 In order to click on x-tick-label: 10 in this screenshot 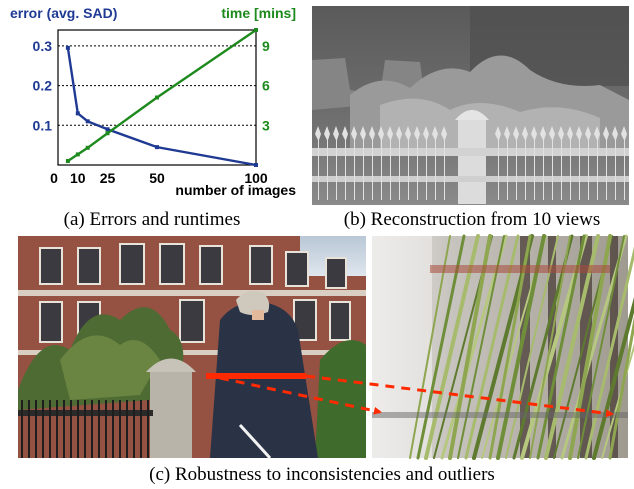, I will do `click(78, 178)`.